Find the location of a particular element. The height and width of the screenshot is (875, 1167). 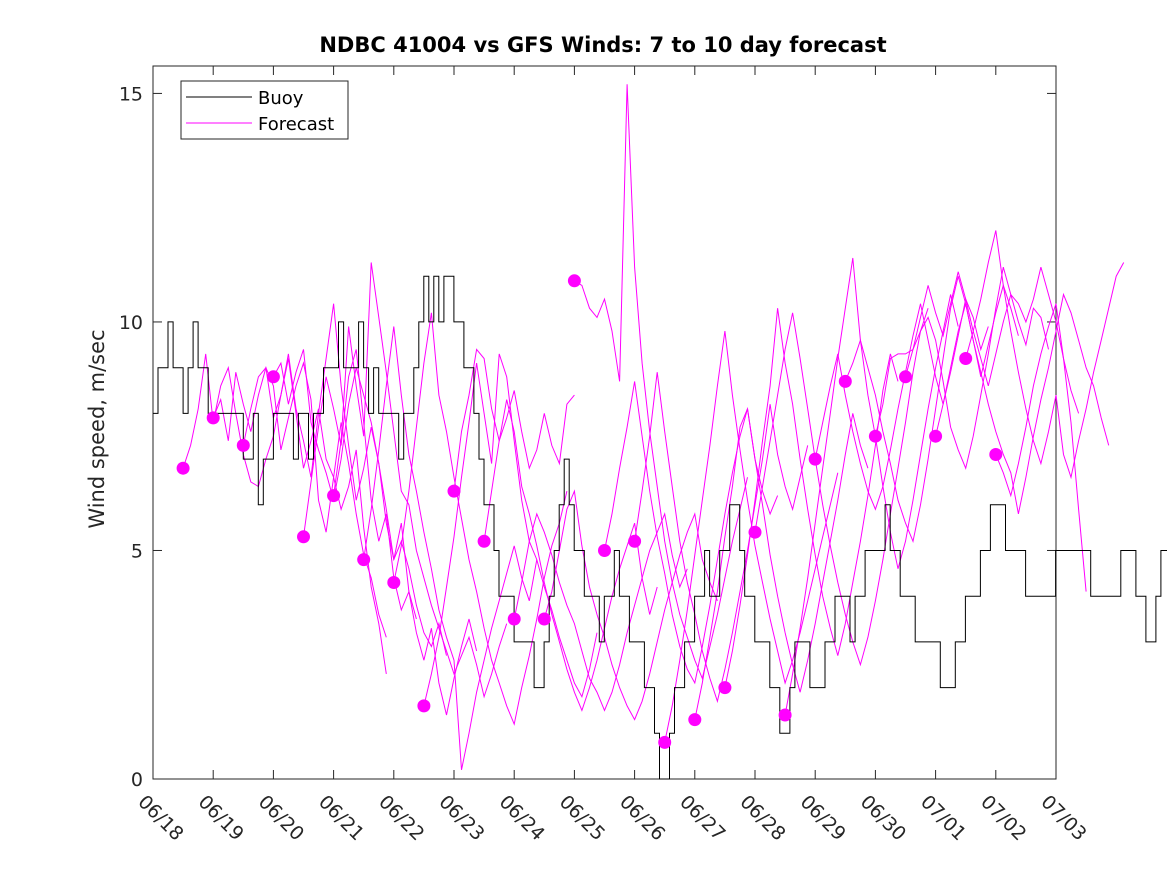

legend-label-buoy: Buoy is located at coordinates (281, 98).